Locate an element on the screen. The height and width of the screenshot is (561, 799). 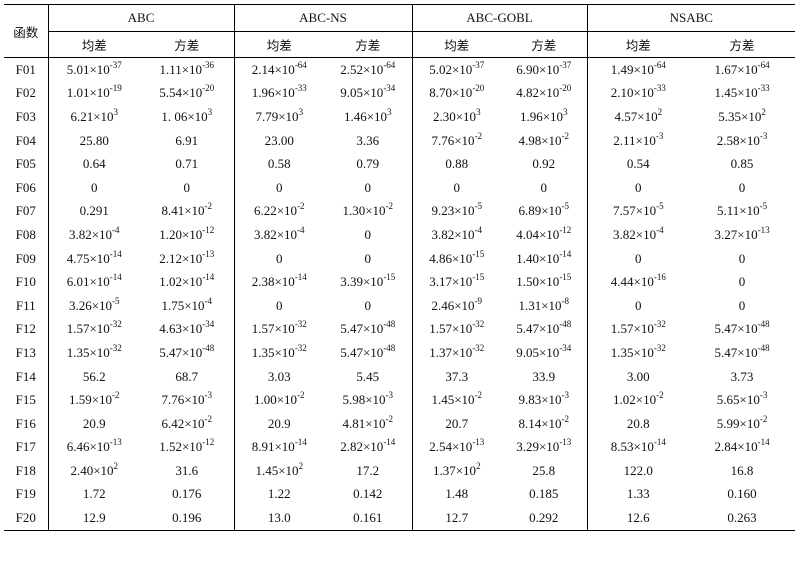
variance-cell: 9.05×10⁻³⁴ is located at coordinates (544, 353).